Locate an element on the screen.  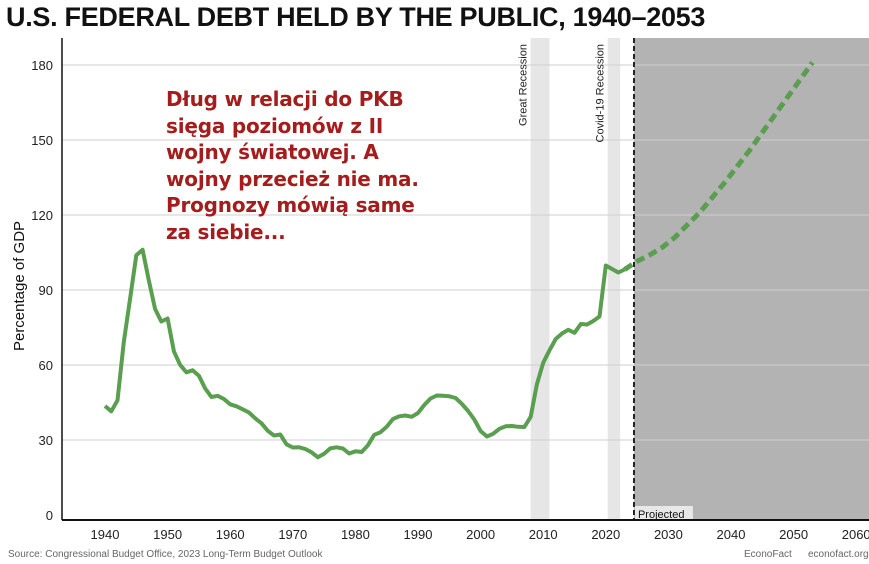
projected-debt-line is located at coordinates (719, 166).